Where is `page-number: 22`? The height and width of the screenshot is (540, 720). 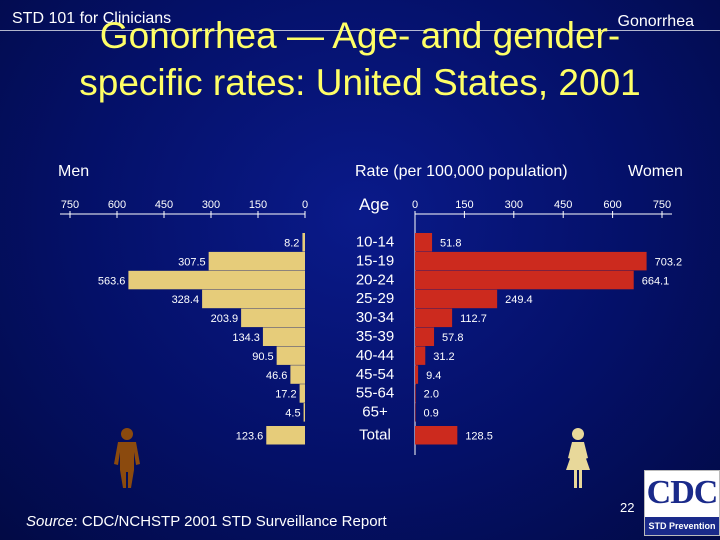 page-number: 22 is located at coordinates (627, 507).